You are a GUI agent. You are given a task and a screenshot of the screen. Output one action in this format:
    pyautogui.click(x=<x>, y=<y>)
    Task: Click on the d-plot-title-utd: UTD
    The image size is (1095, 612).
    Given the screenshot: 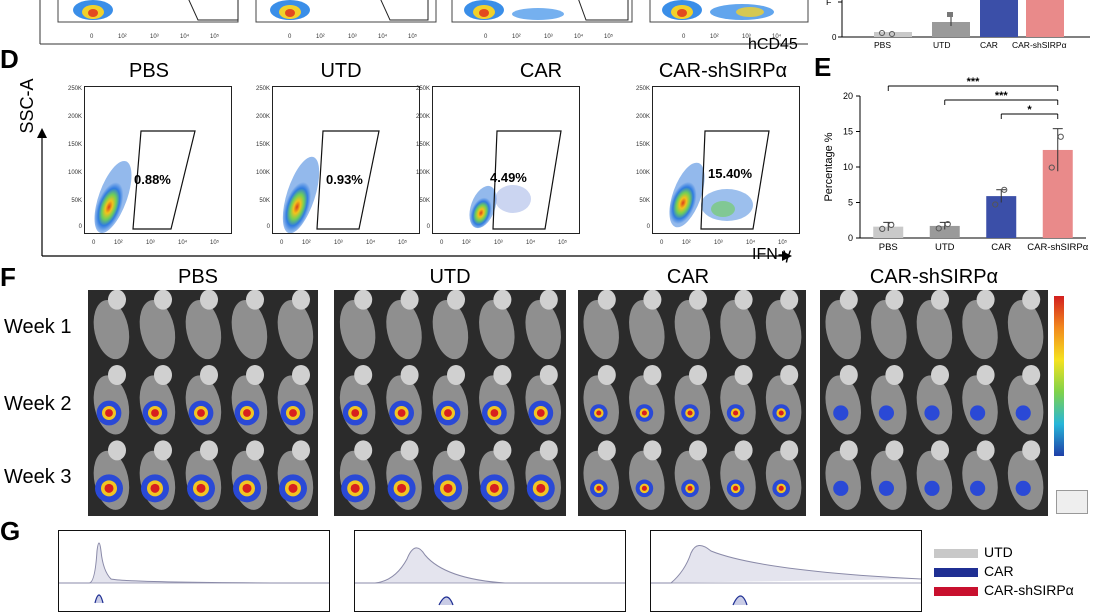 What is the action you would take?
    pyautogui.click(x=341, y=71)
    